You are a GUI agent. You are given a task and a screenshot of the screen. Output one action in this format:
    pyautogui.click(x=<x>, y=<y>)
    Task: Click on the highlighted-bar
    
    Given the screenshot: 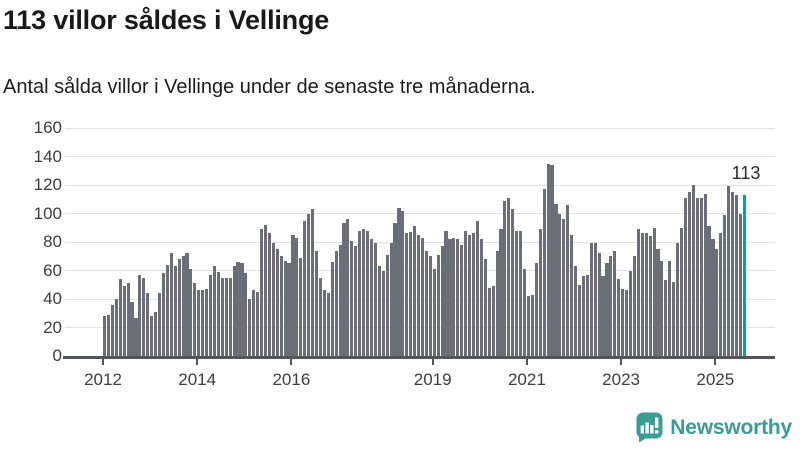 What is the action you would take?
    pyautogui.click(x=744, y=275)
    